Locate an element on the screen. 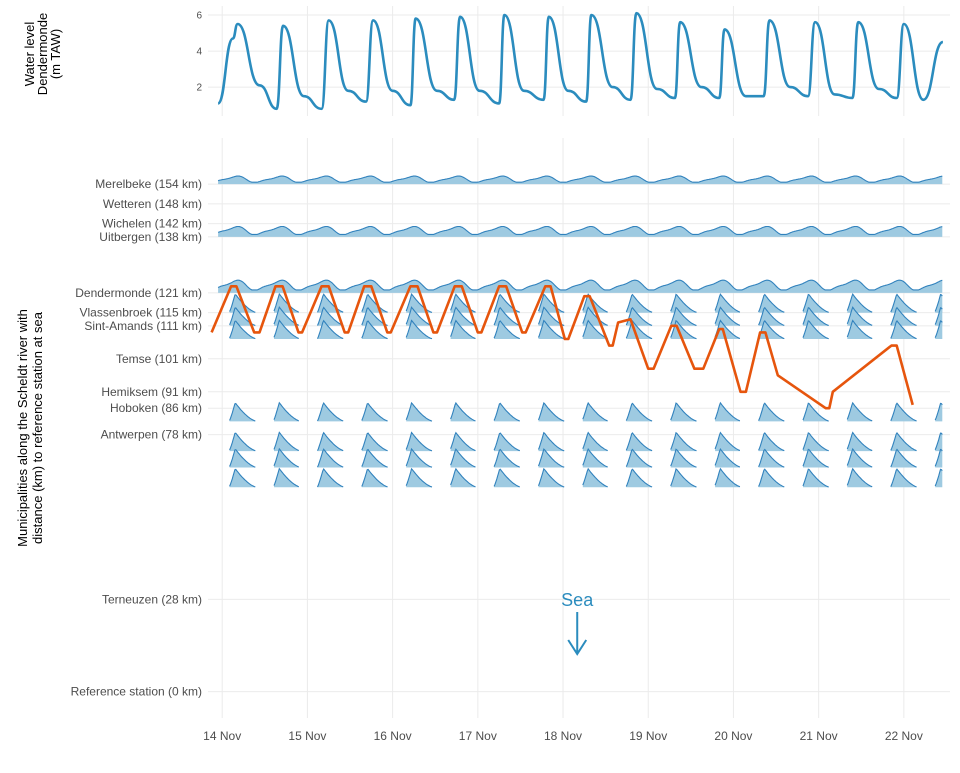  top-panel-water-level: 2 4 6 is located at coordinates (573, 61).